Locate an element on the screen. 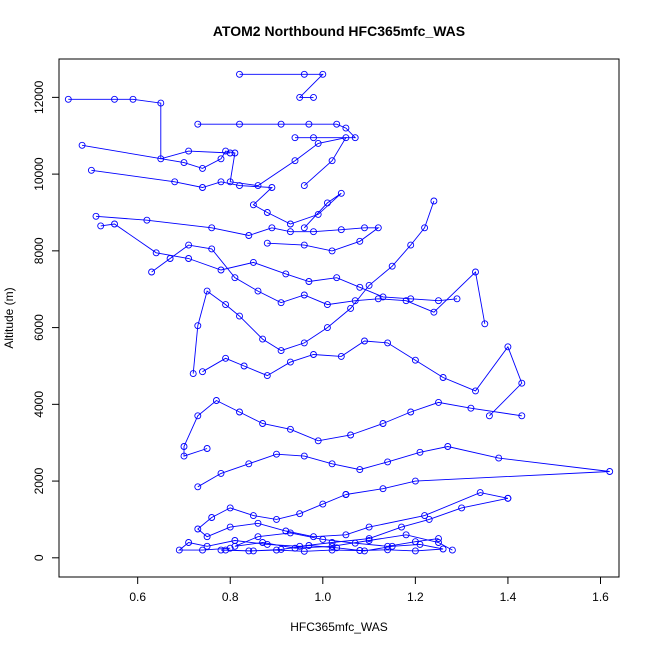 Image resolution: width=650 pixels, height=650 pixels. y-tick-label: 8000 is located at coordinates (39, 250).